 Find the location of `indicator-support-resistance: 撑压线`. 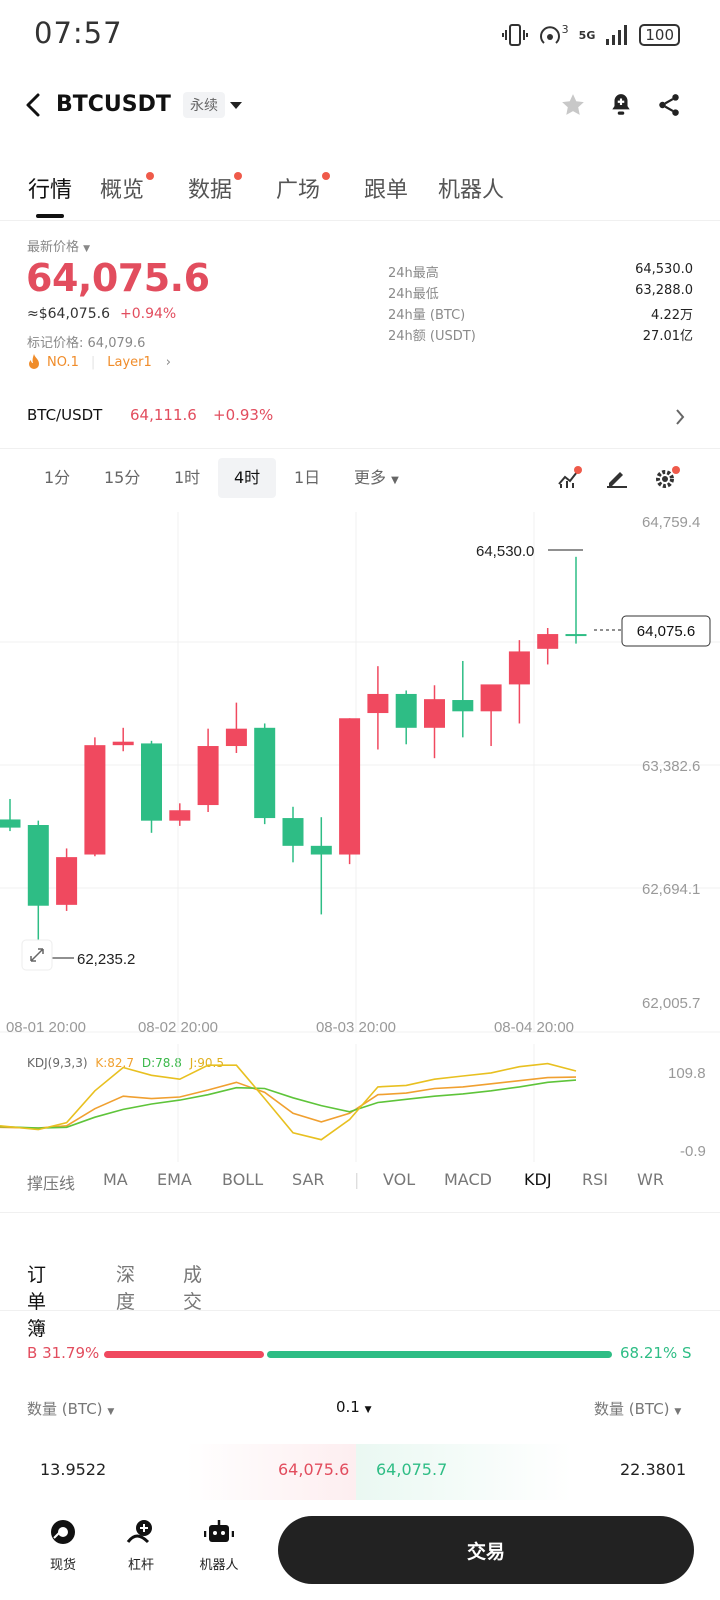

indicator-support-resistance: 撑压线 is located at coordinates (51, 1183).